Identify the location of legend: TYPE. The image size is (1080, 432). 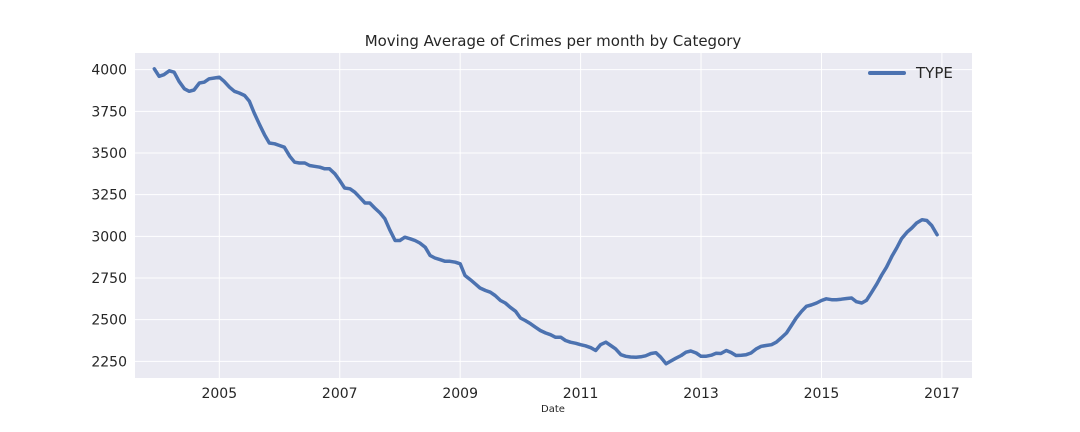
(910, 73).